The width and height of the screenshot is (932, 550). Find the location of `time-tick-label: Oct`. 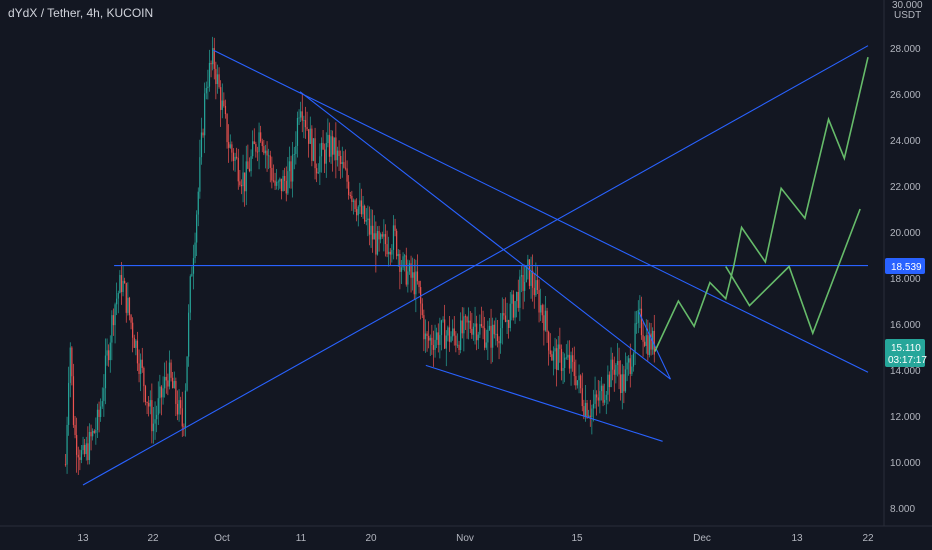

time-tick-label: Oct is located at coordinates (222, 538).